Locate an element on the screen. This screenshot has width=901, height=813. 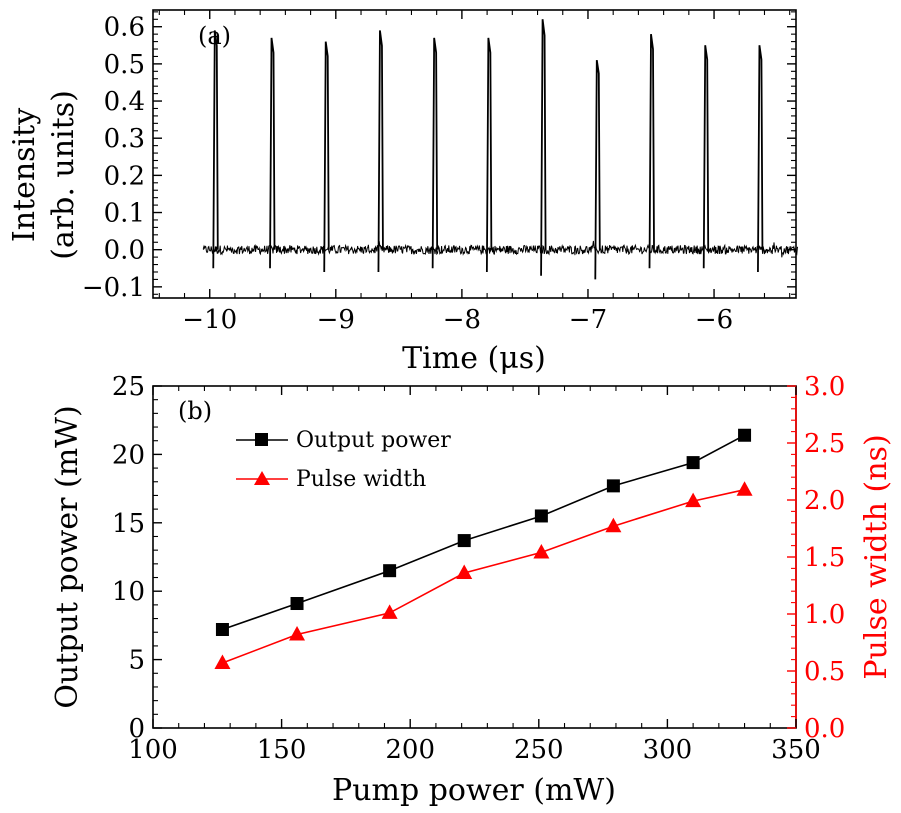
x-tick-label-b: 350 is located at coordinates (796, 750).